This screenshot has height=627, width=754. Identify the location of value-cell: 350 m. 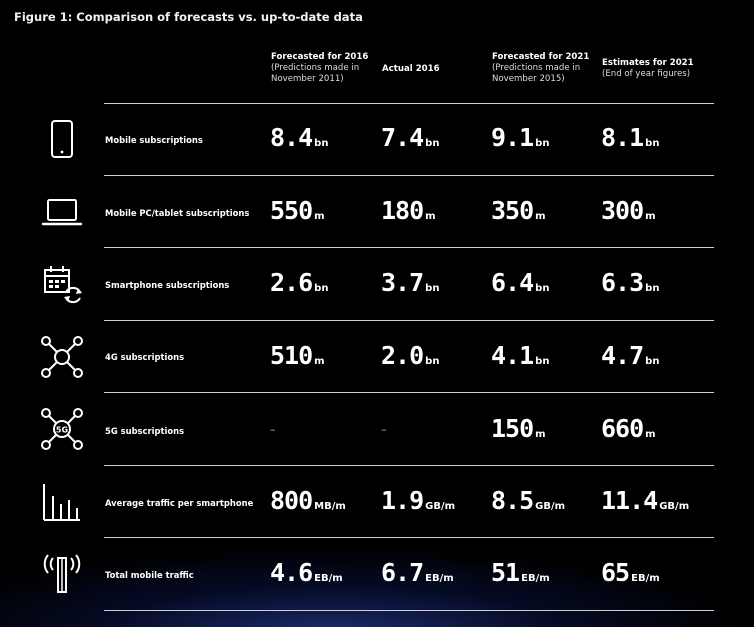
(518, 210).